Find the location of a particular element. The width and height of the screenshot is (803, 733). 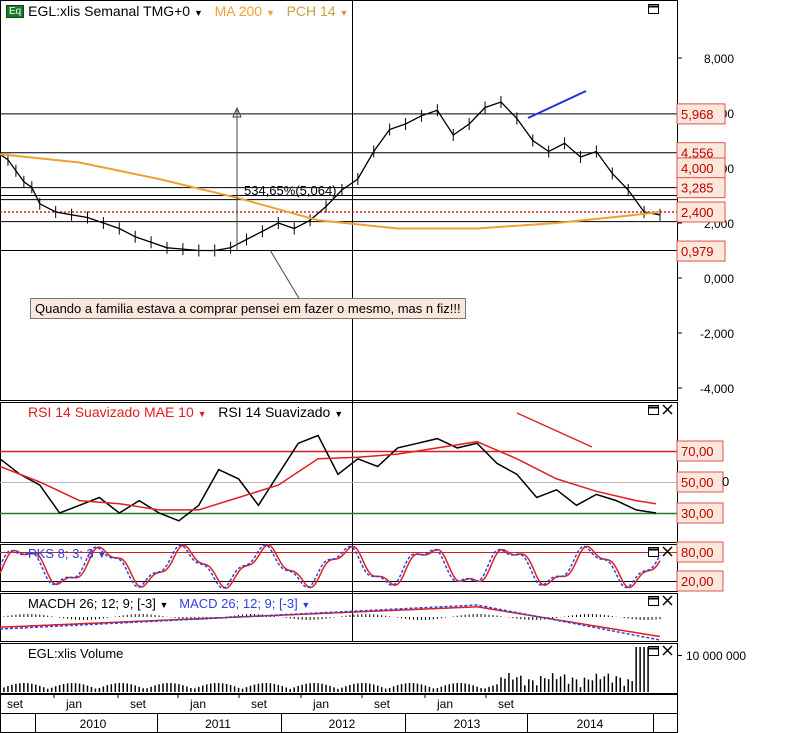

pks-series is located at coordinates (330, 566).